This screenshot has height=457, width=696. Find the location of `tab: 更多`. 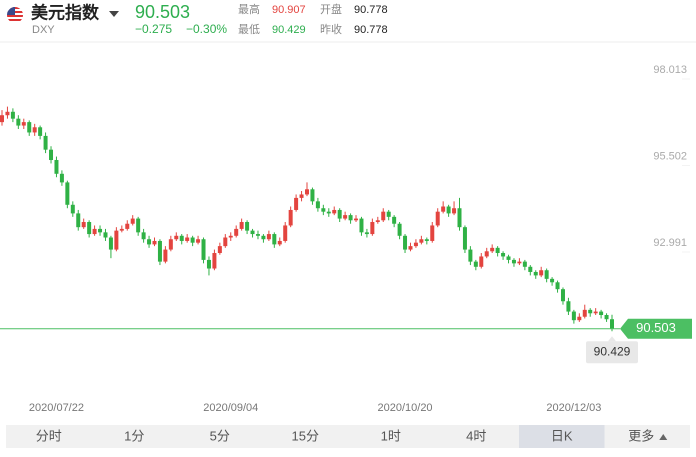

tab: 更多 is located at coordinates (641, 435).